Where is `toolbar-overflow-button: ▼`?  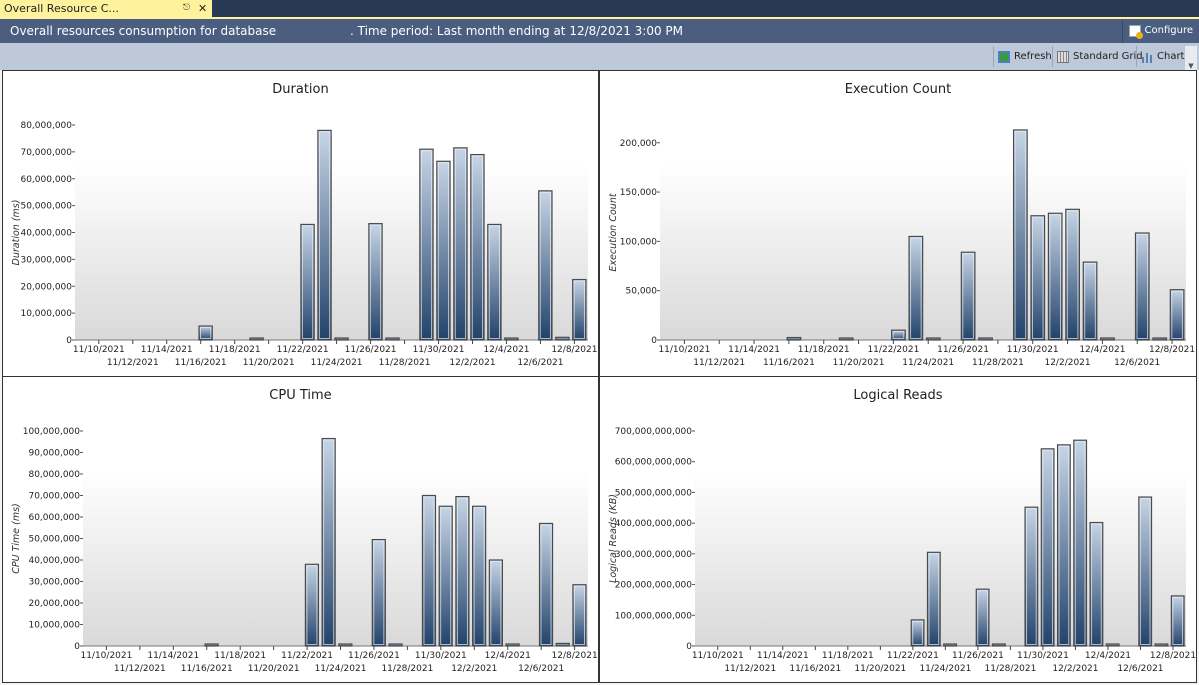 toolbar-overflow-button: ▼ is located at coordinates (1191, 58).